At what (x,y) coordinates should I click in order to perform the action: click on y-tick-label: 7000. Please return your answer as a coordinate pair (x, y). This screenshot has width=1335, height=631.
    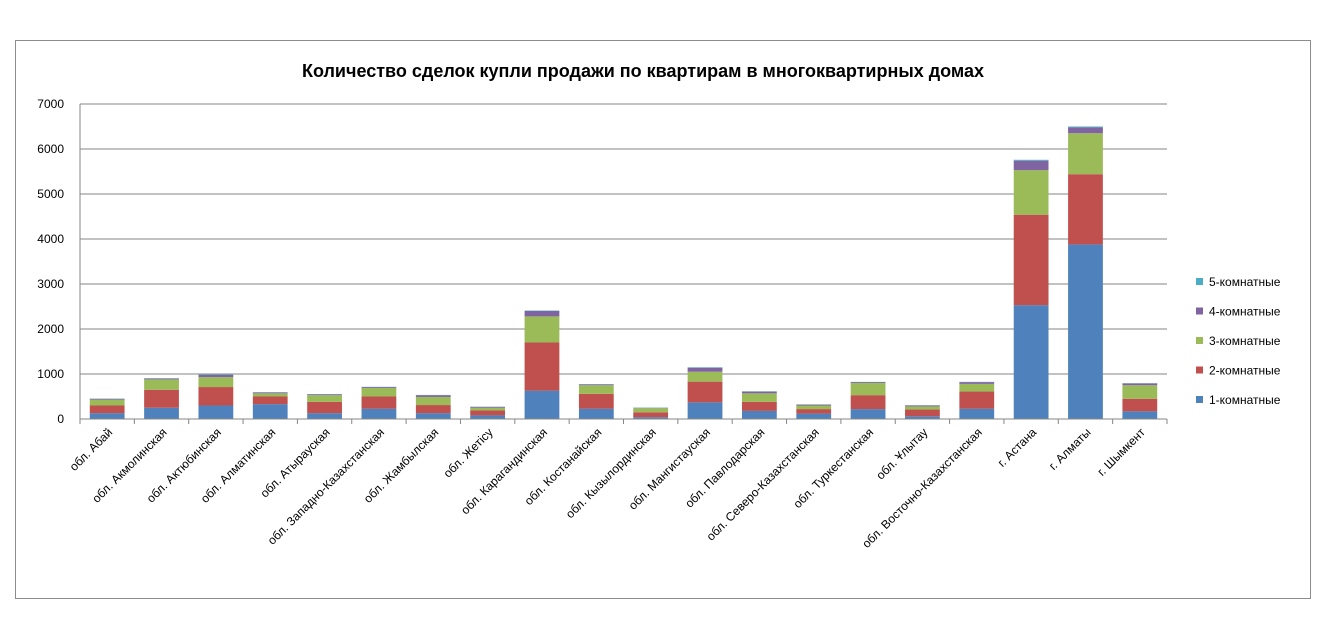
    Looking at the image, I should click on (50, 104).